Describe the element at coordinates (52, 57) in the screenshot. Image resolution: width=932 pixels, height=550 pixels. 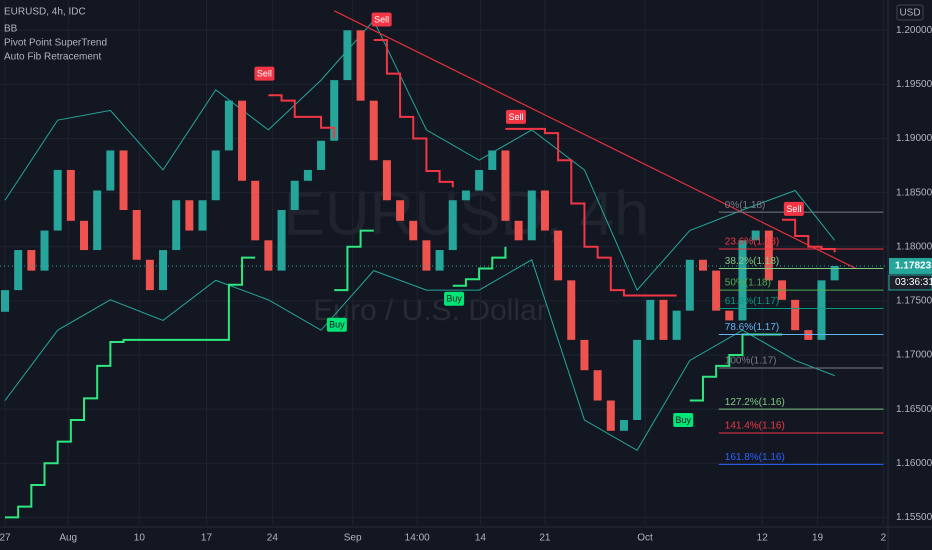
I see `legend-entry: Auto Fib Retracement` at that location.